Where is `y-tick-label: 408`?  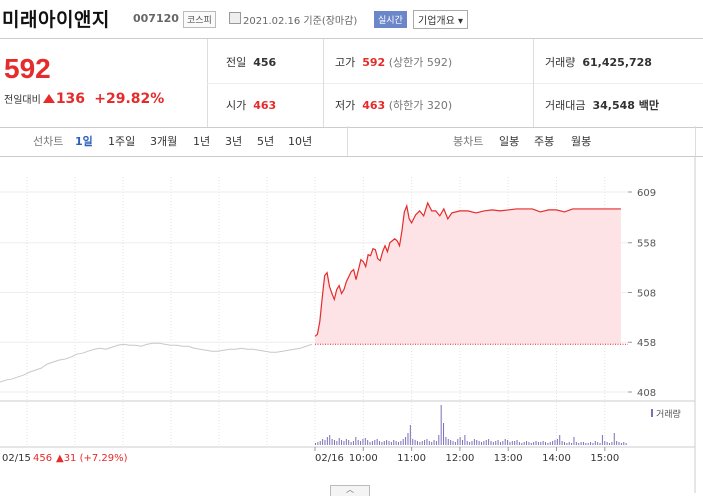
y-tick-label: 408 is located at coordinates (646, 393).